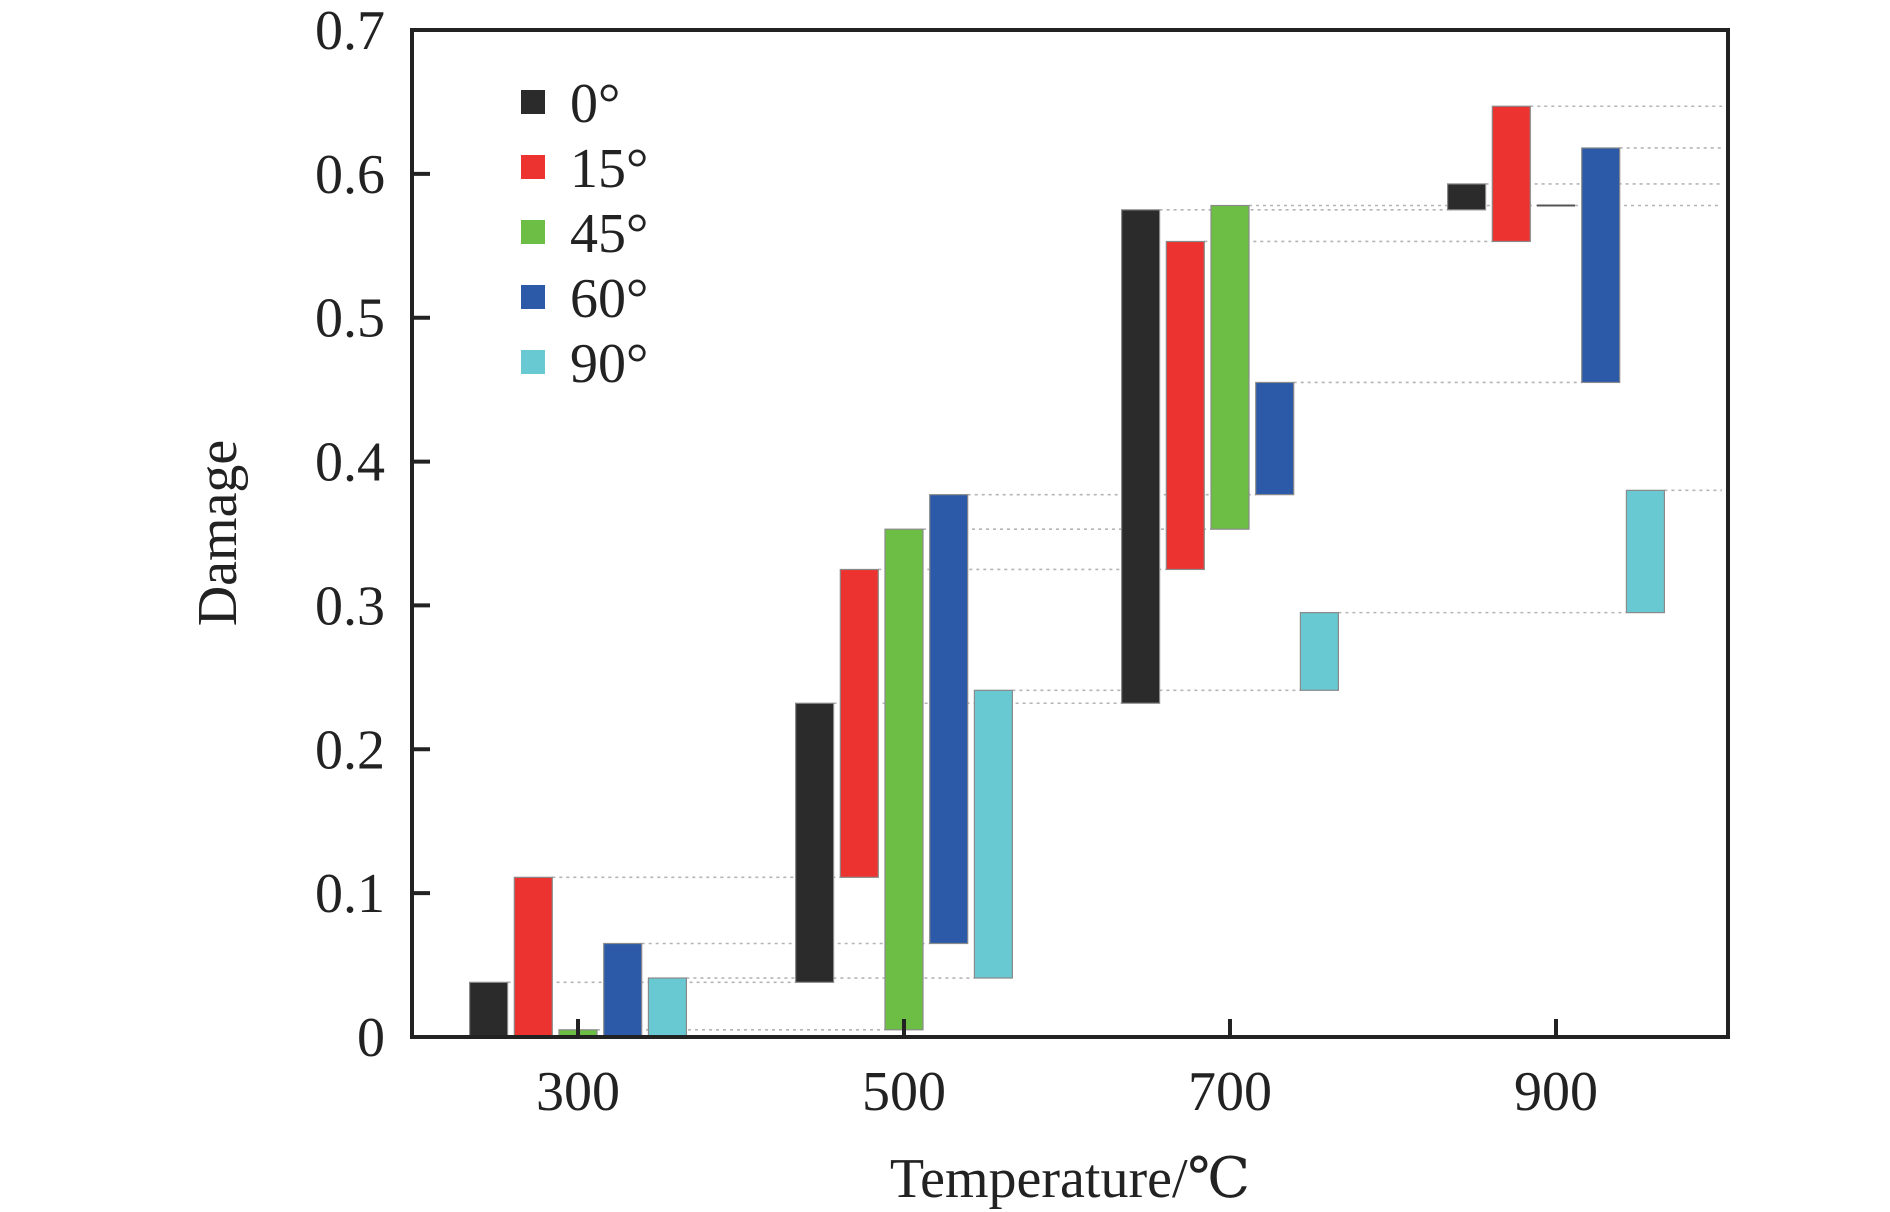  Describe the element at coordinates (350, 750) in the screenshot. I see `y-tick-label: 0.2` at that location.